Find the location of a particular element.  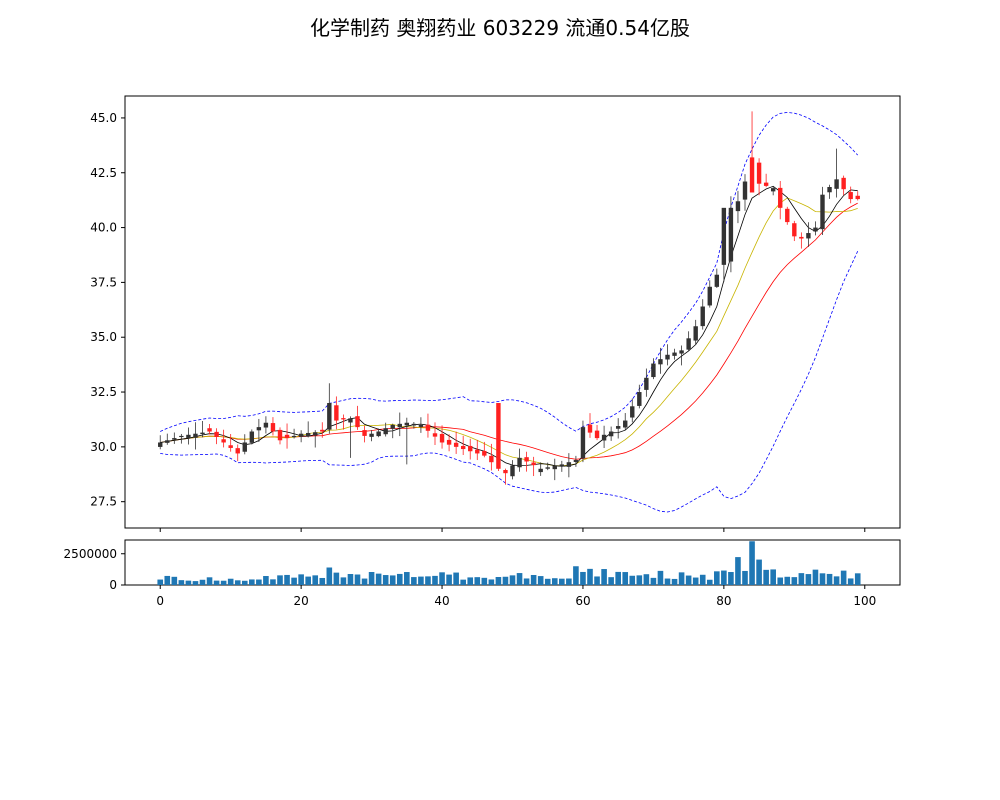

x-tick-label: 40 is located at coordinates (441, 601).